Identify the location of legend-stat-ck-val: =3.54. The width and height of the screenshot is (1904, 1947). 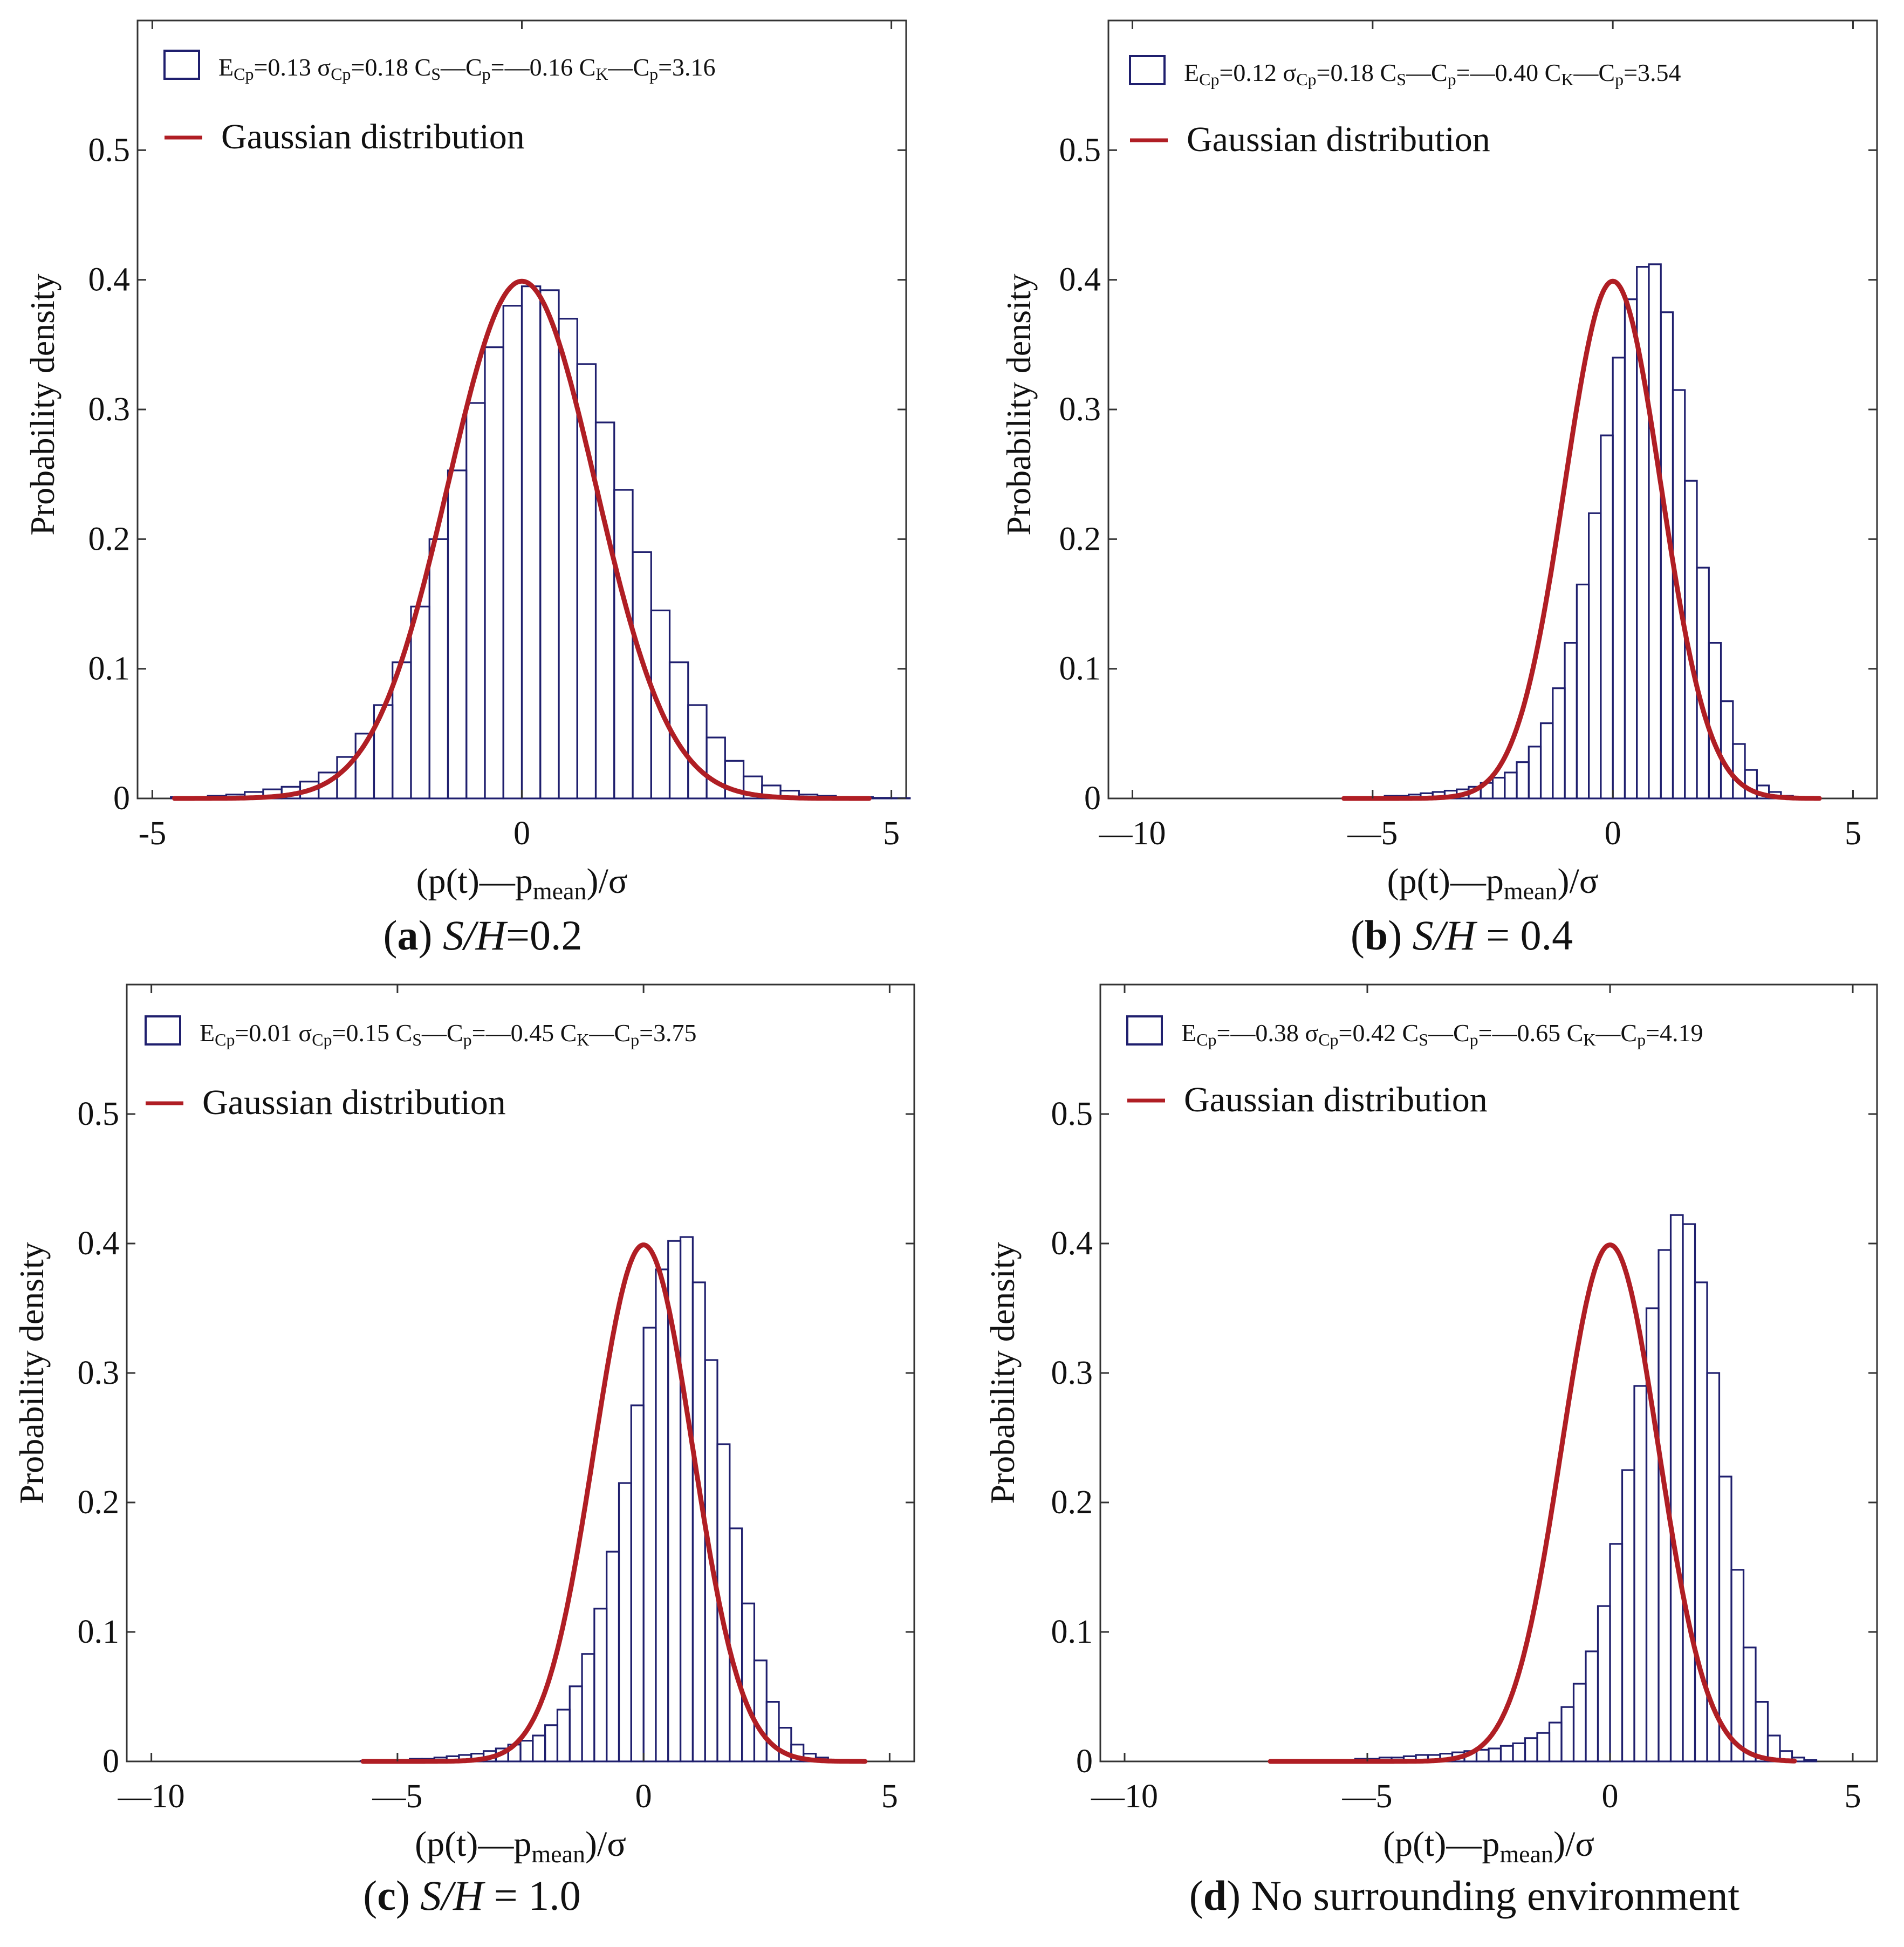
(1652, 73).